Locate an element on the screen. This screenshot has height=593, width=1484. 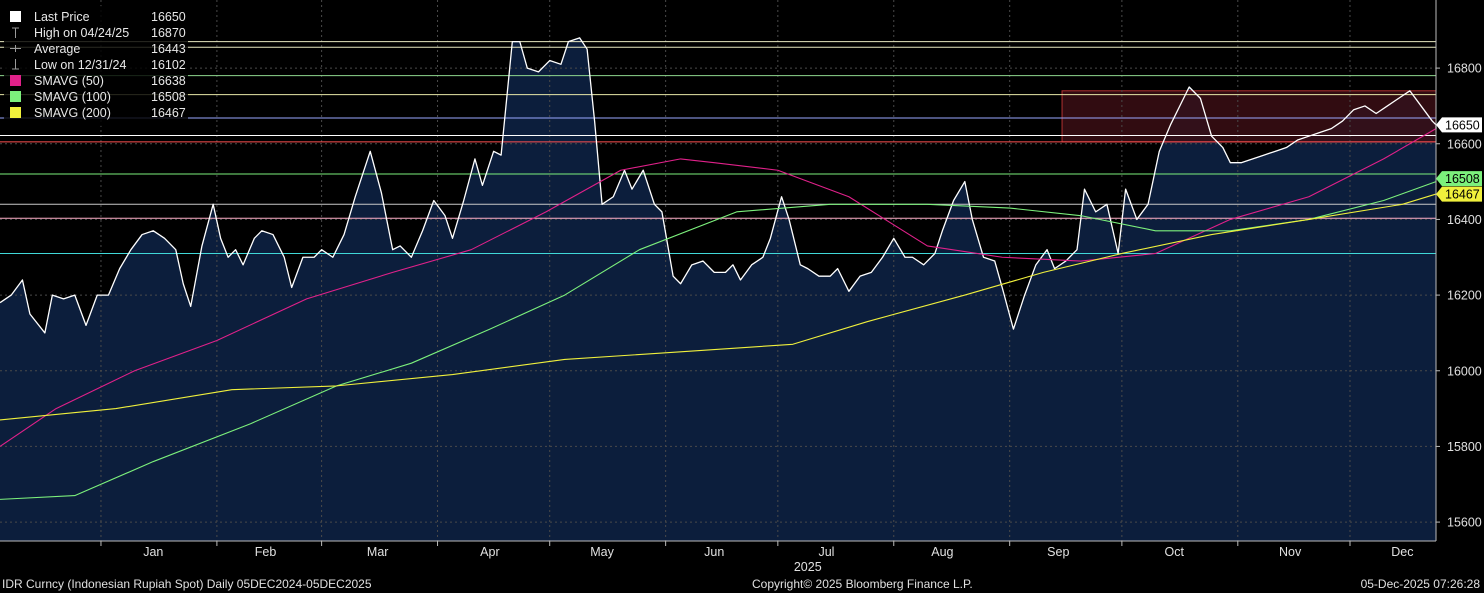
legend-last-price-swatch is located at coordinates (15, 16).